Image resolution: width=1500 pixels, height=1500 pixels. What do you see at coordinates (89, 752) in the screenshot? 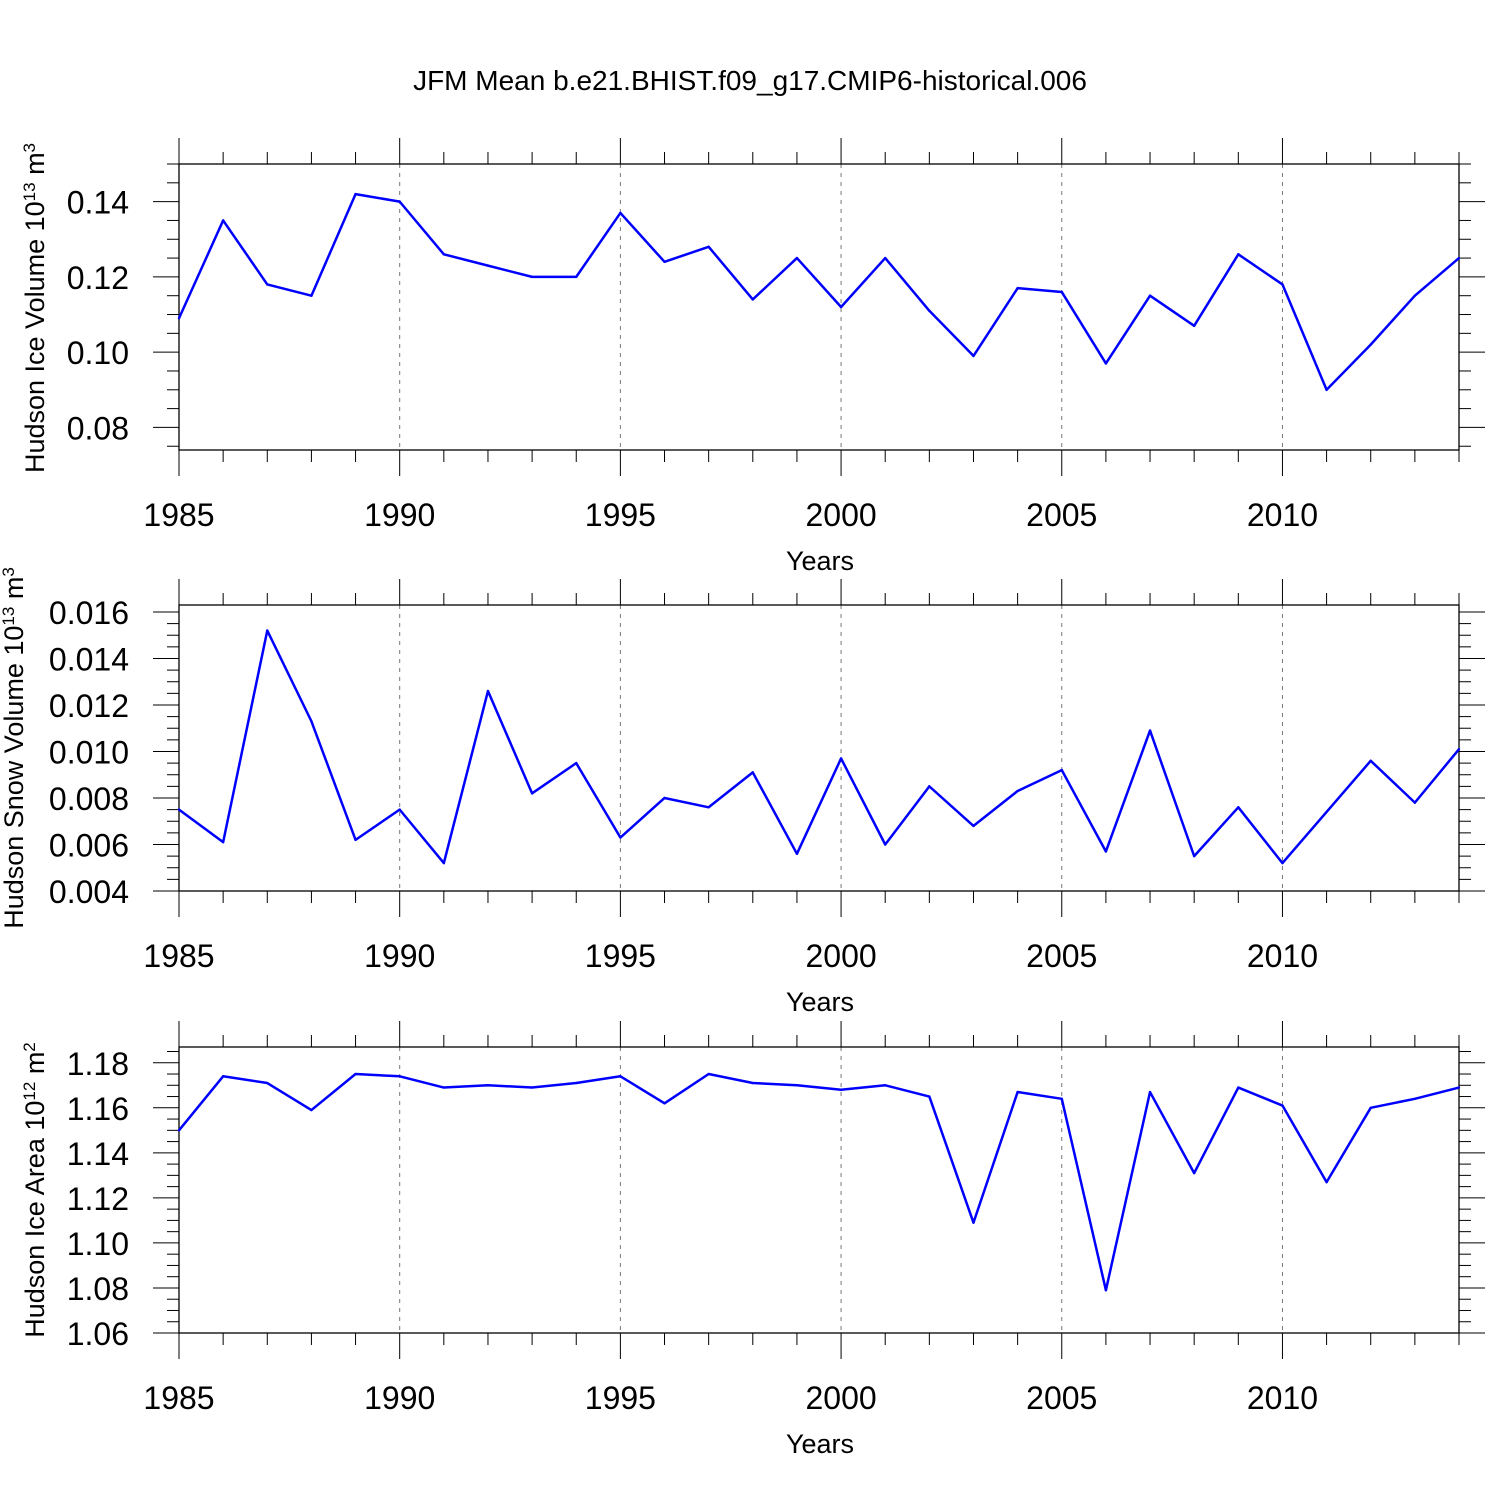
I see `y-tick-label: 0.010` at bounding box center [89, 752].